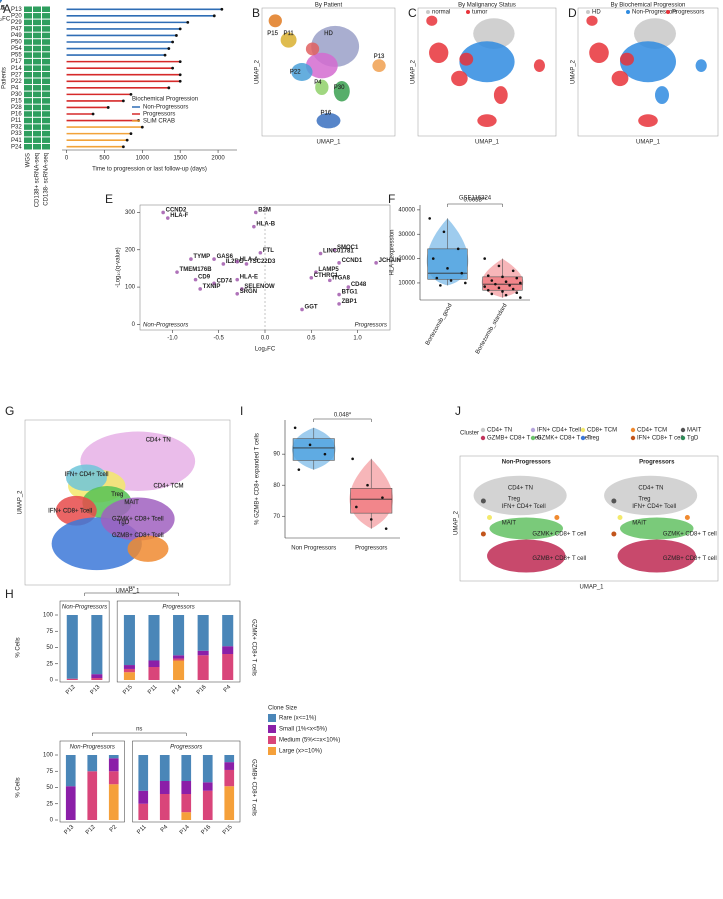 The height and width of the screenshot is (899, 723). I want to click on panel-subtitle: Non-Progressors, so click(527, 463).